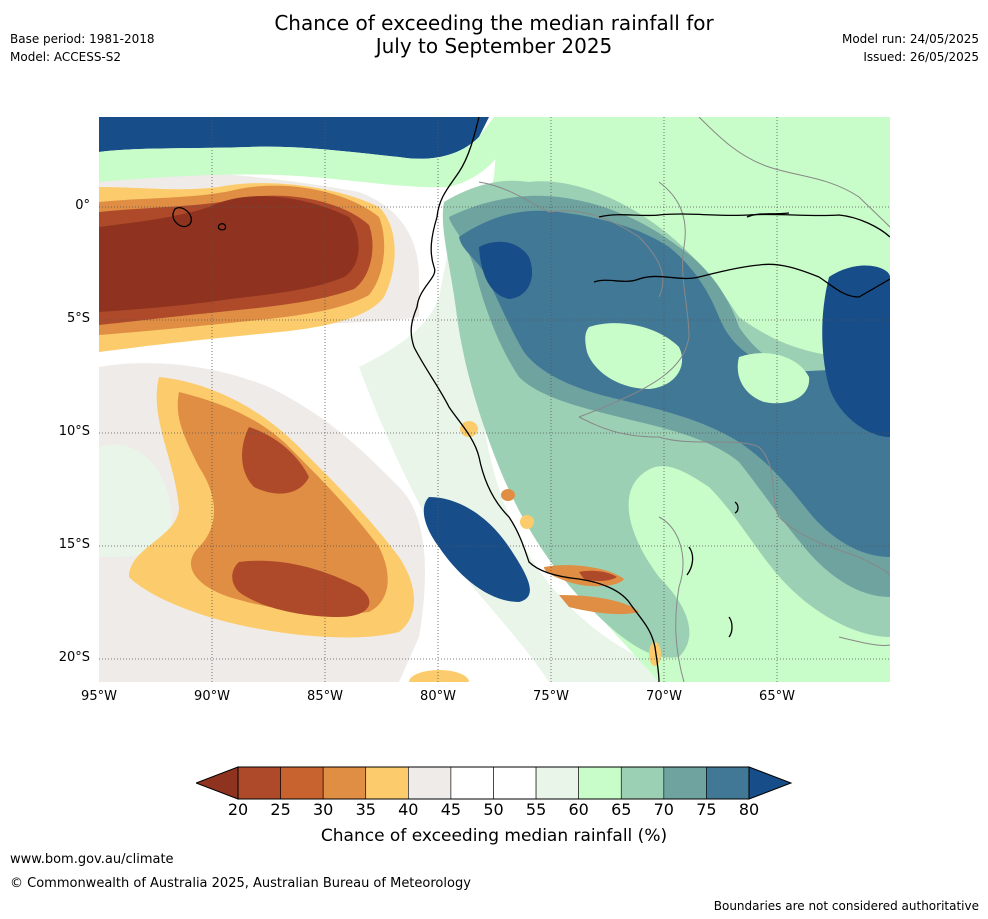 This screenshot has height=919, width=988. Describe the element at coordinates (408, 809) in the screenshot. I see `colorbar-tick-label: 40` at that location.